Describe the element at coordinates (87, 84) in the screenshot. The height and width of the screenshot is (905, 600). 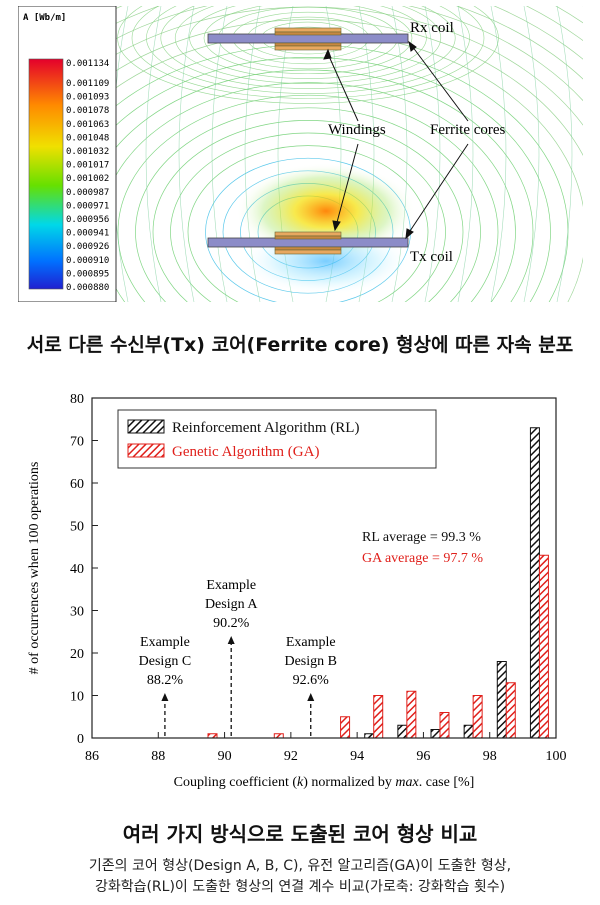
I see `legend-value: 0.001109` at that location.